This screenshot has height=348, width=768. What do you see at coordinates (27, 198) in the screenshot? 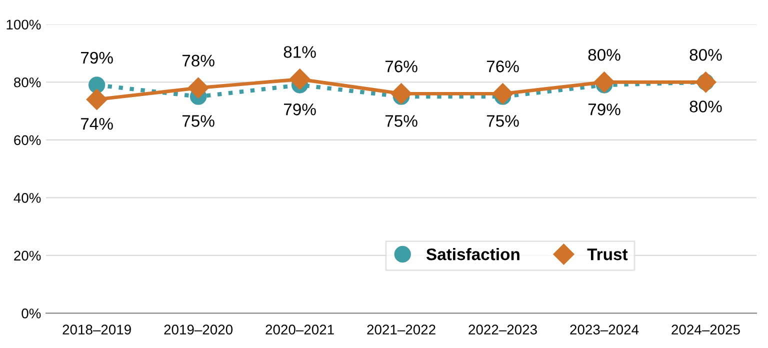
I see `y-tick-label: 40%` at bounding box center [27, 198].